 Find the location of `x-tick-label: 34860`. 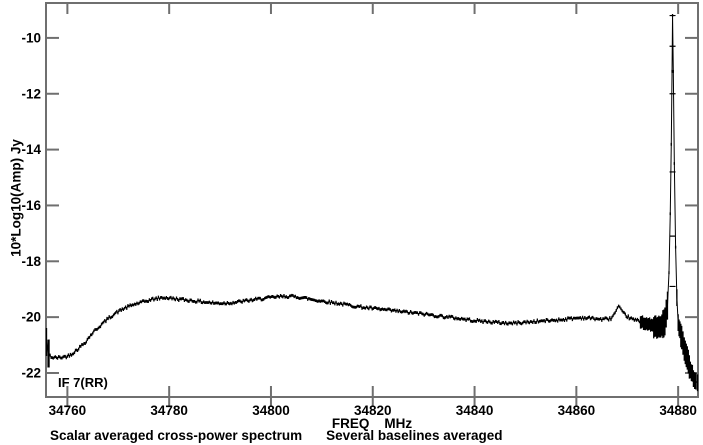

x-tick-label: 34860 is located at coordinates (577, 410).